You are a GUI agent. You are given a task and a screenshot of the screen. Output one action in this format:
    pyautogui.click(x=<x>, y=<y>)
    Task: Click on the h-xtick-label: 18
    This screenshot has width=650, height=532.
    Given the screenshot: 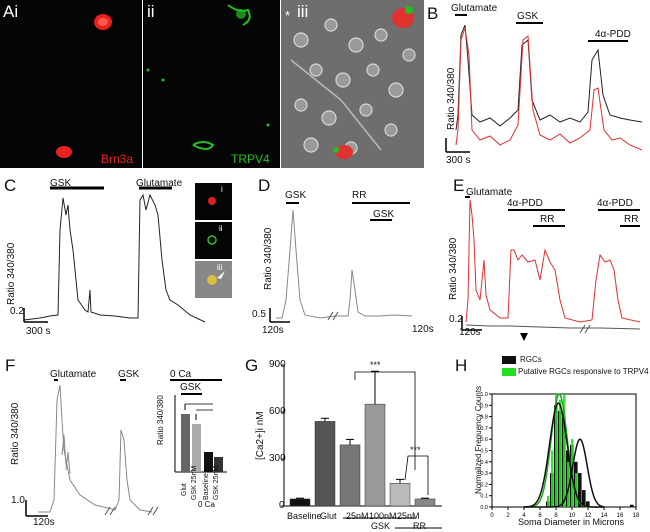 What is the action you would take?
    pyautogui.click(x=636, y=516)
    